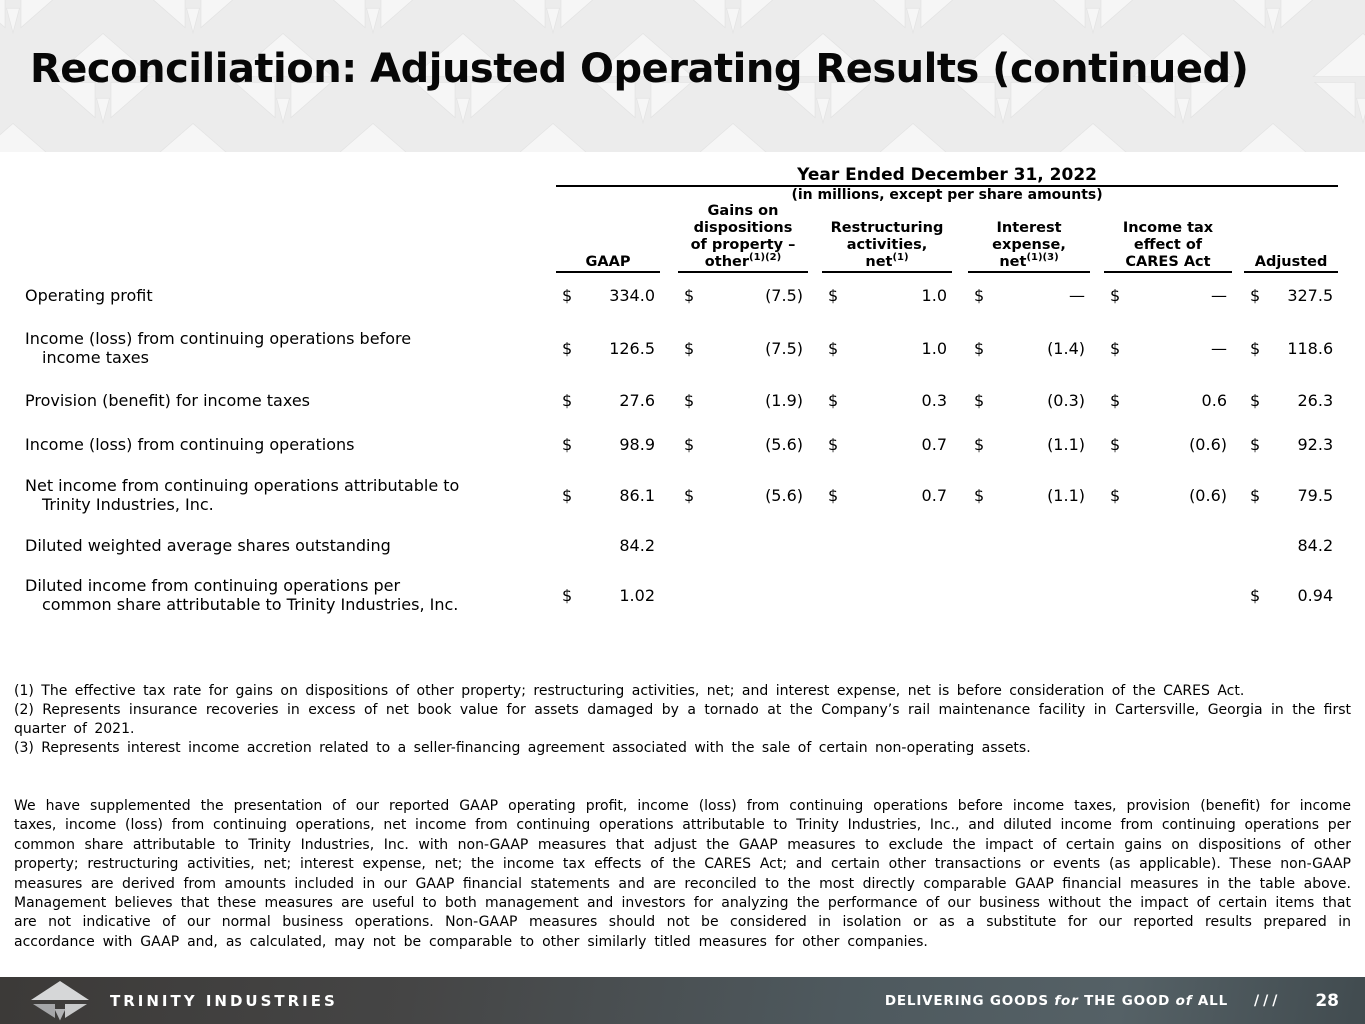  I want to click on value-cell: $79.5, so click(1292, 495).